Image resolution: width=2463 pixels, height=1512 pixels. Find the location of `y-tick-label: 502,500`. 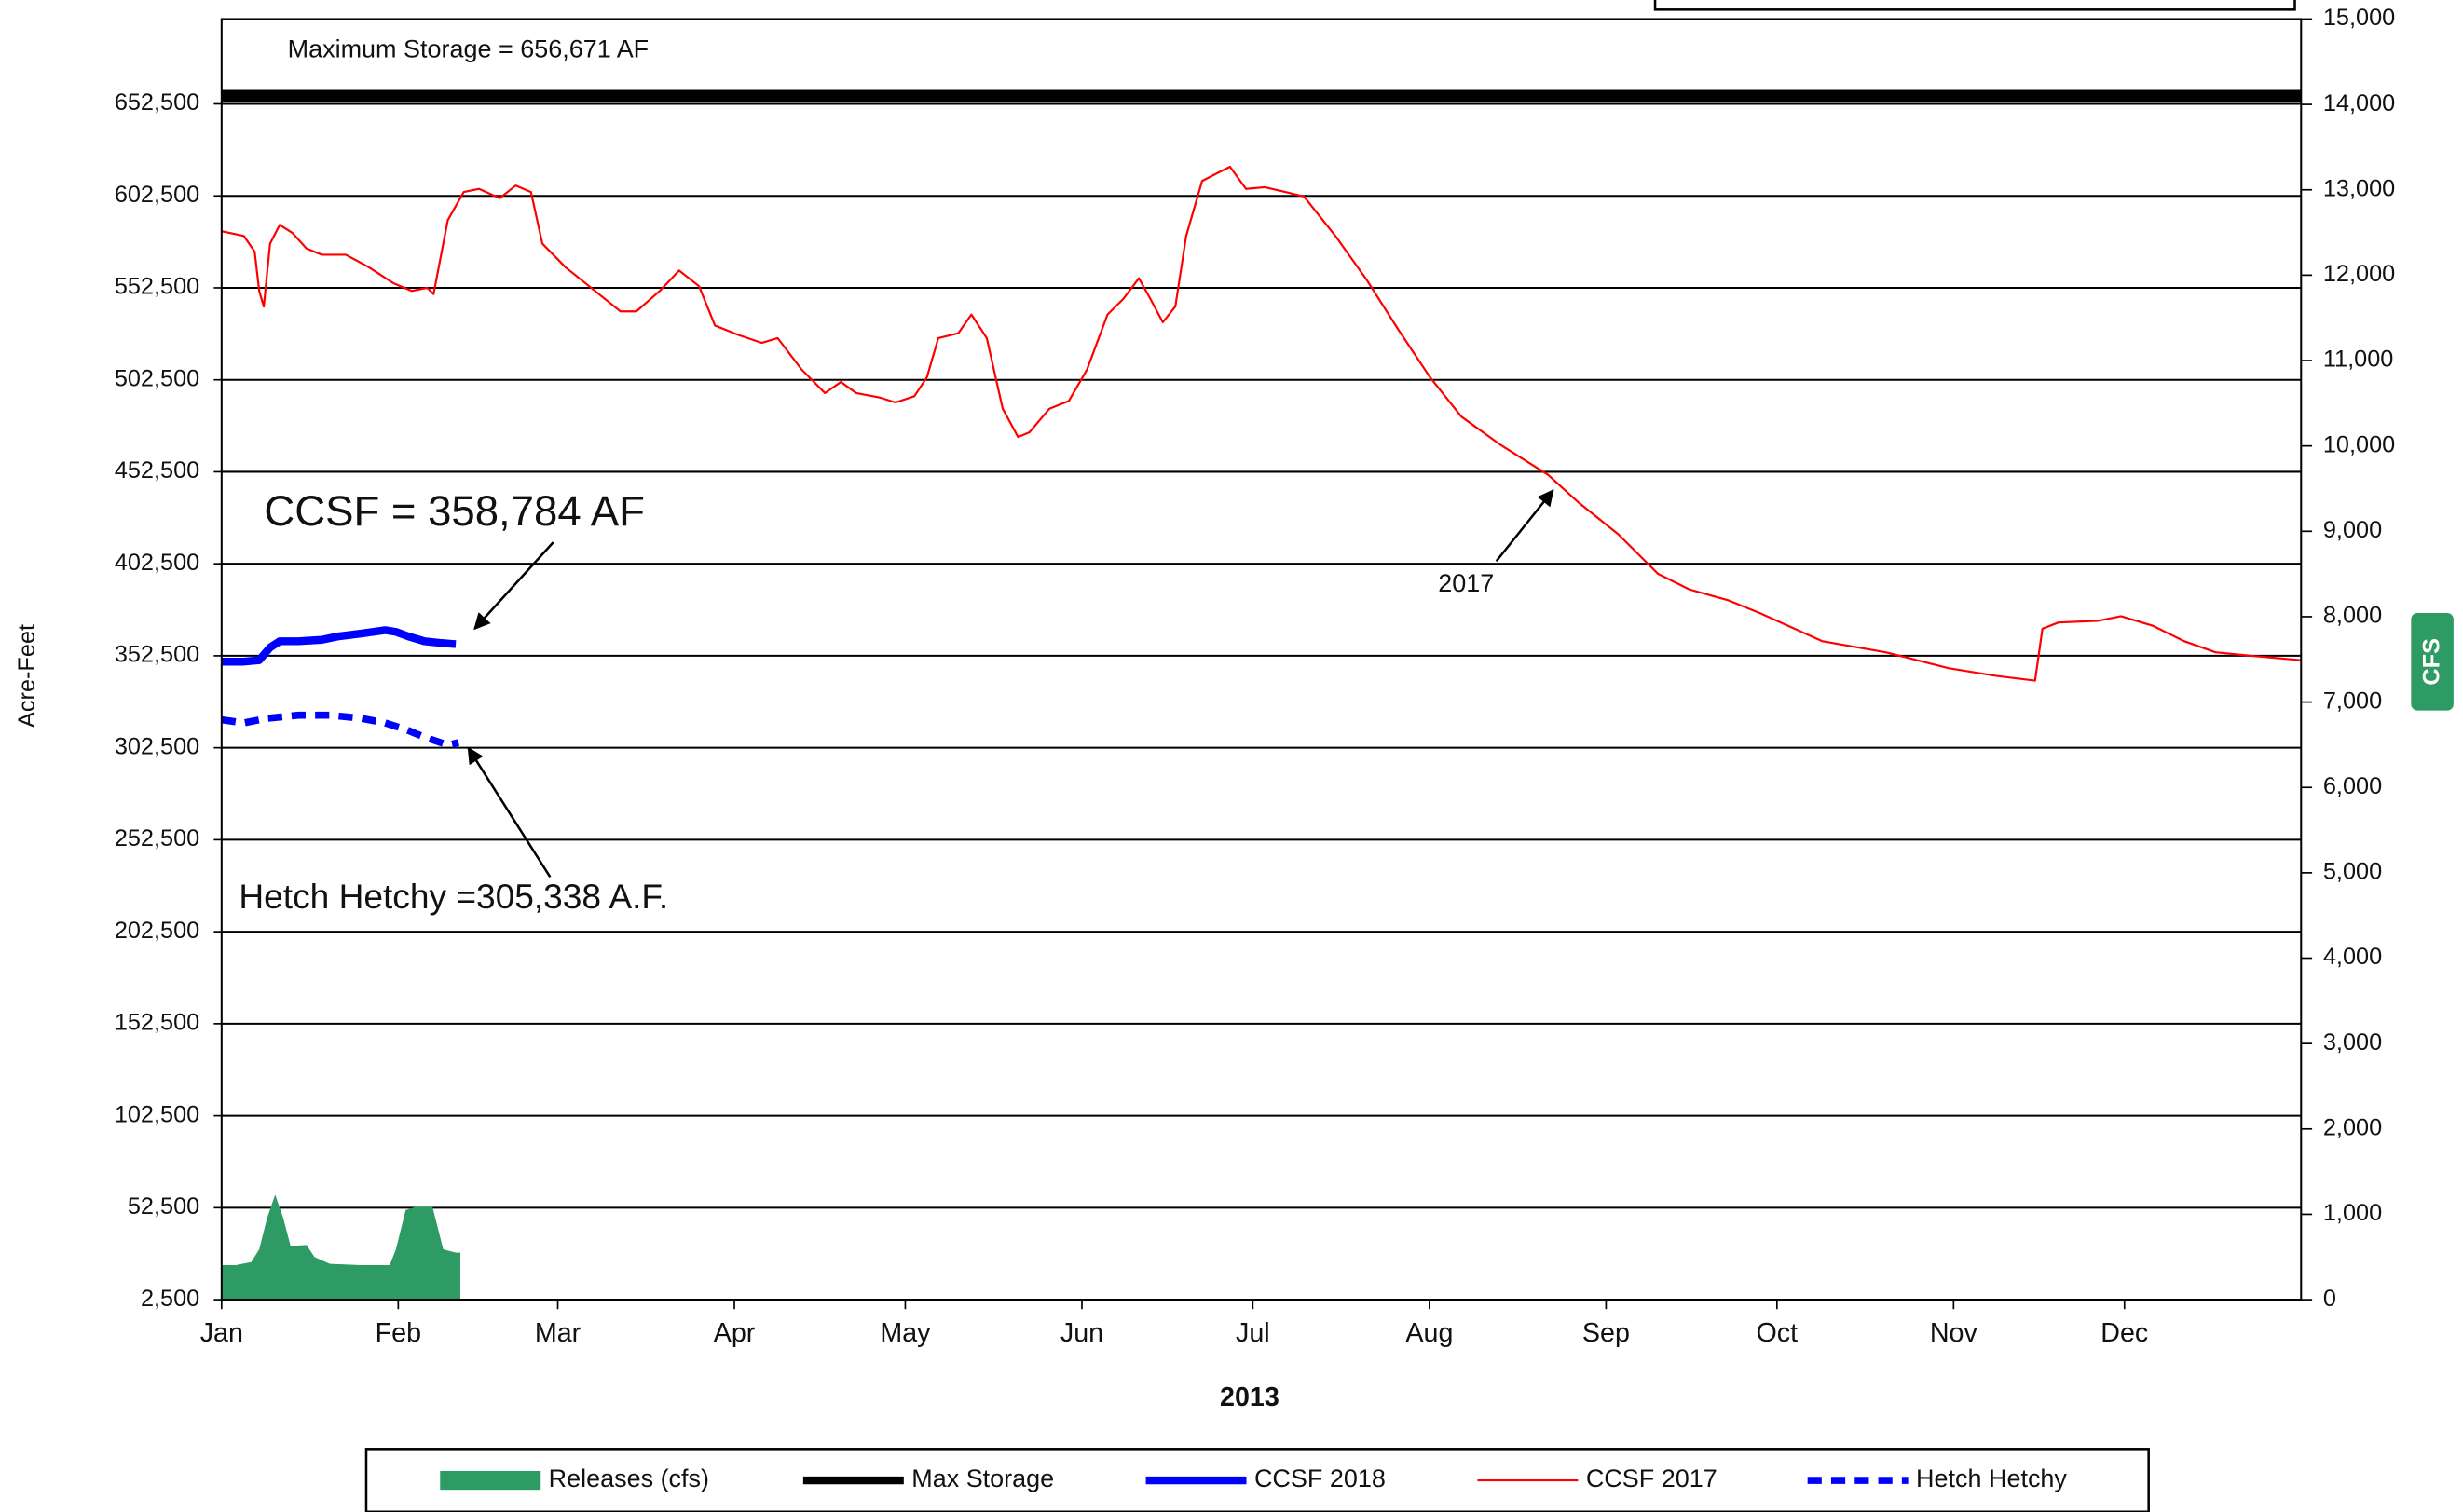

y-tick-label: 502,500 is located at coordinates (157, 378).